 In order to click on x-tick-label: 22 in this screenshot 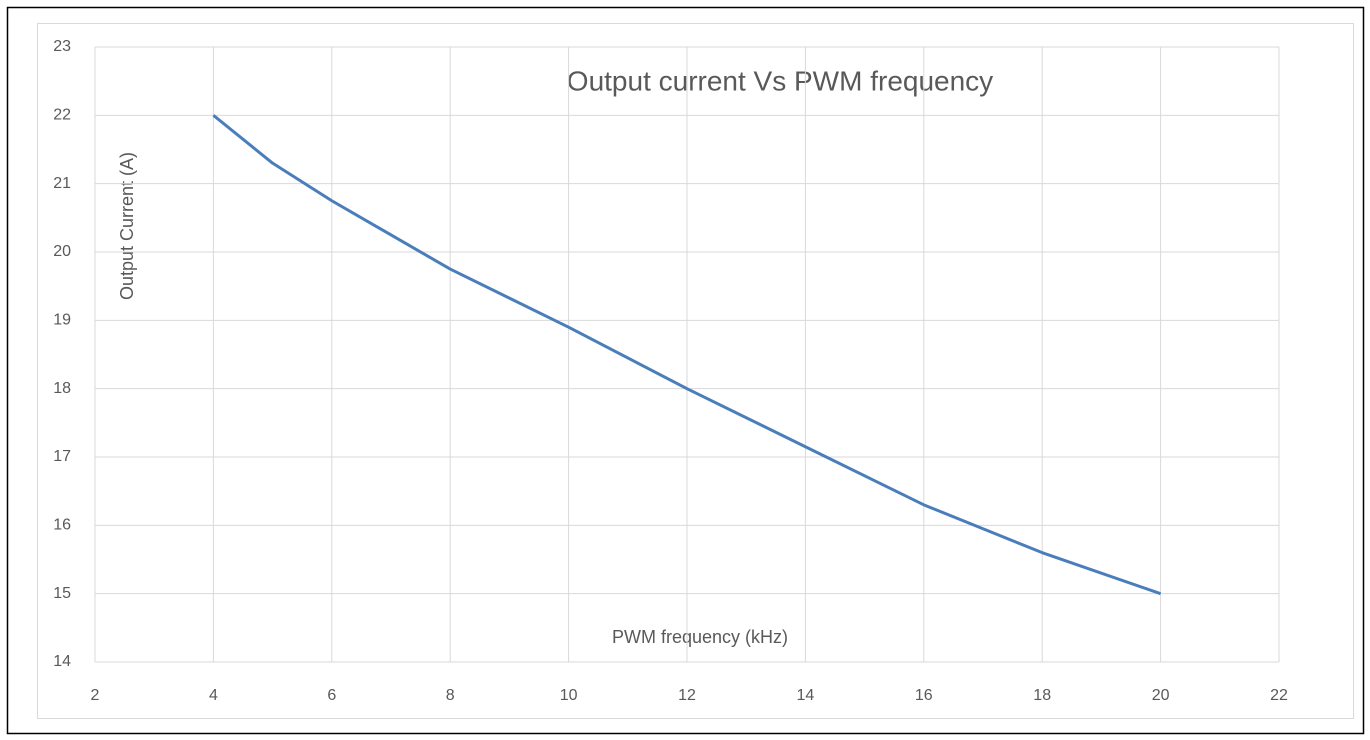, I will do `click(1279, 695)`.